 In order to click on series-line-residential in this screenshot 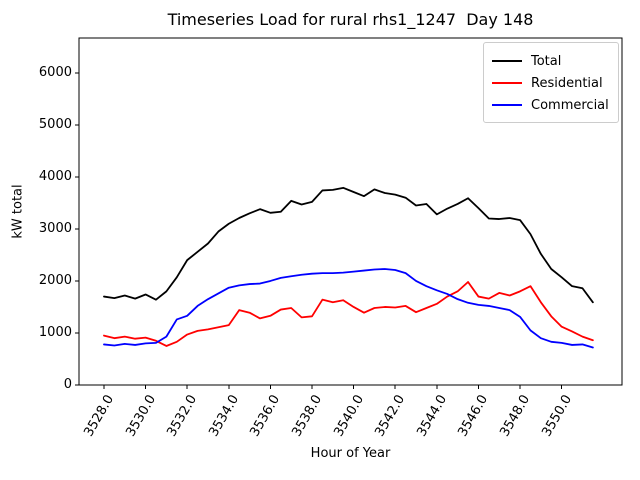, I will do `click(348, 314)`.